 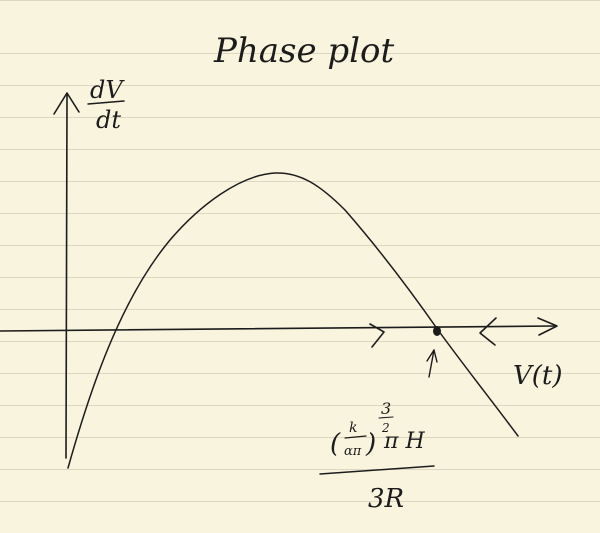 I want to click on y-axis-arrowhead-icon, so click(x=66, y=103).